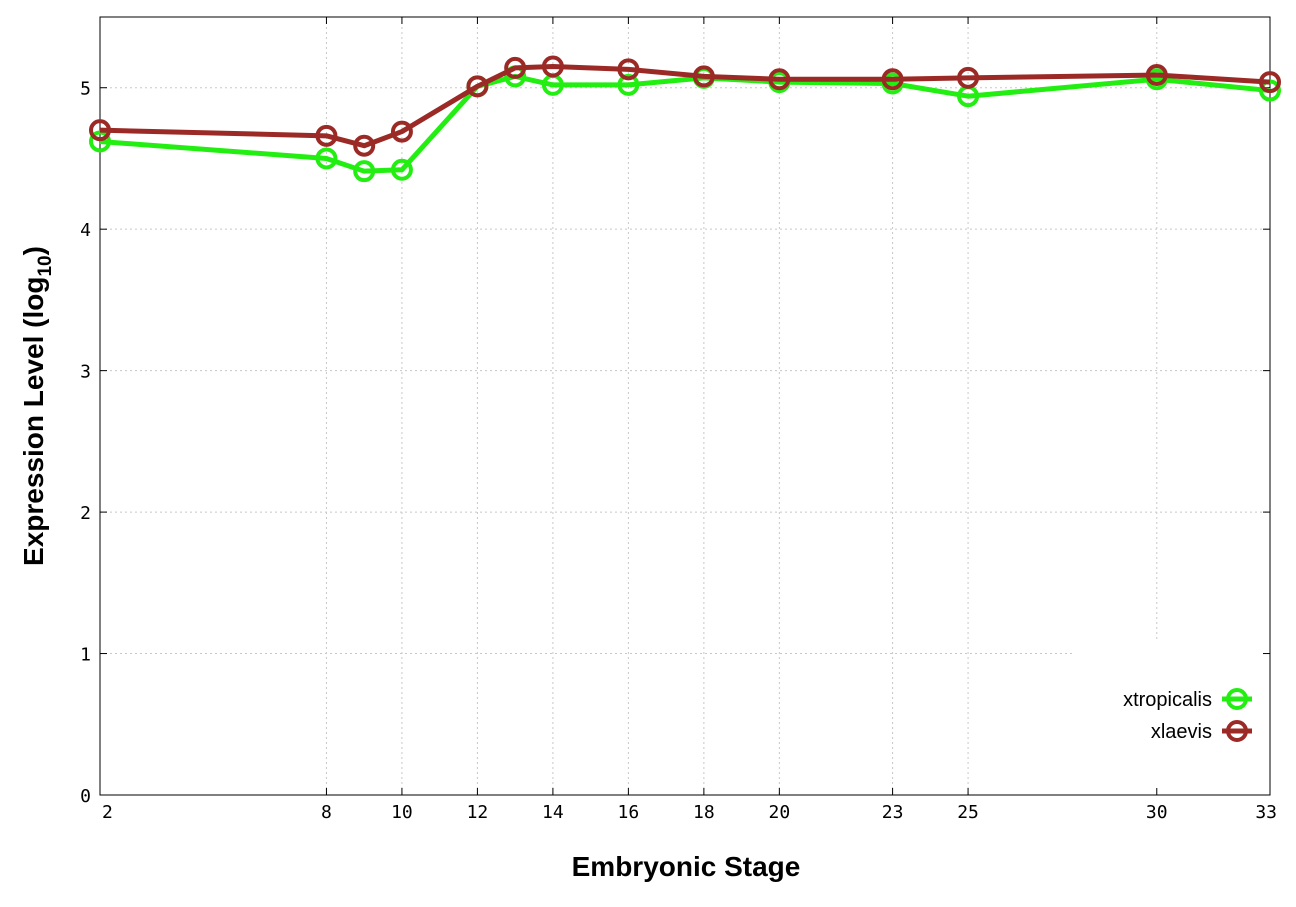 The image size is (1296, 907). Describe the element at coordinates (33, 421) in the screenshot. I see `y-axis-title-main: Expression Level (log` at that location.